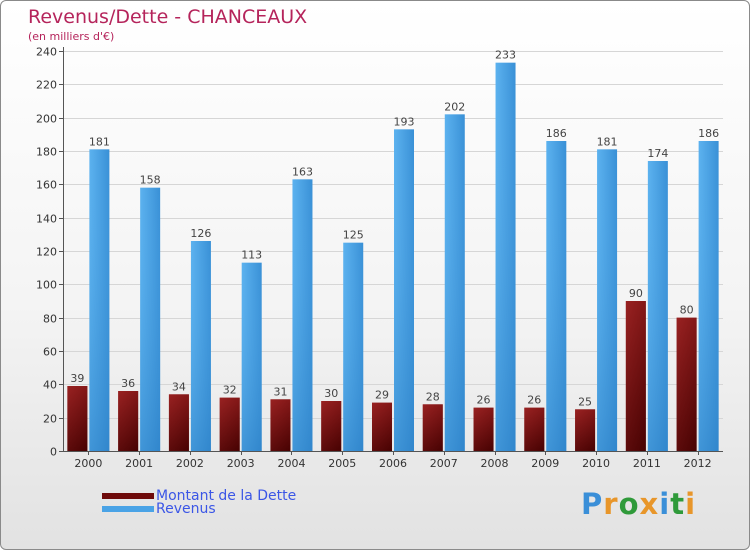  Describe the element at coordinates (190, 463) in the screenshot. I see `x-tick-label: 2002` at that location.